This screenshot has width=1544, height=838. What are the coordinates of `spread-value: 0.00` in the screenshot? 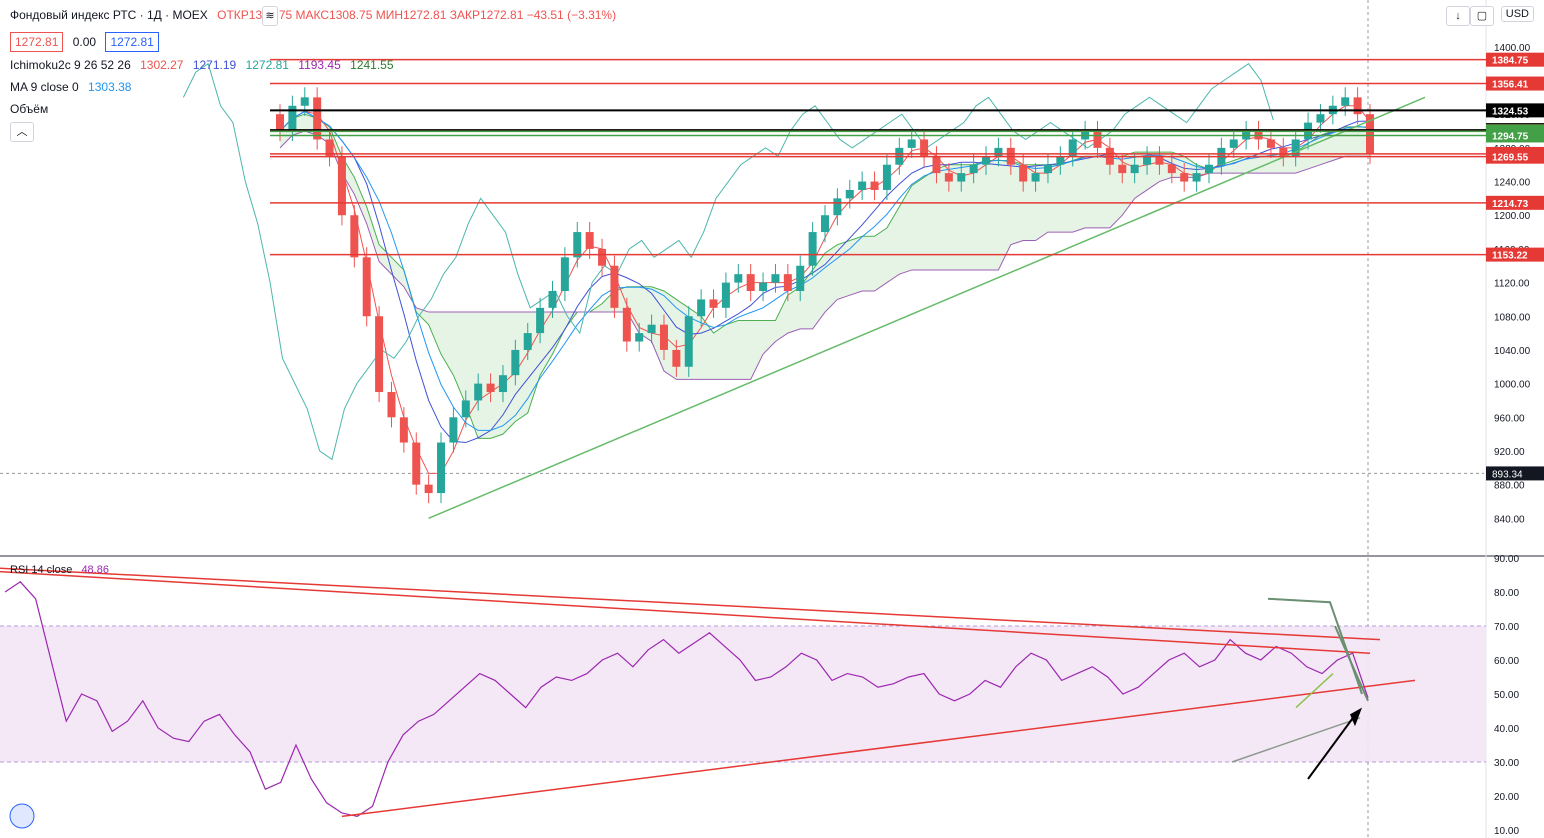 It's located at (84, 42).